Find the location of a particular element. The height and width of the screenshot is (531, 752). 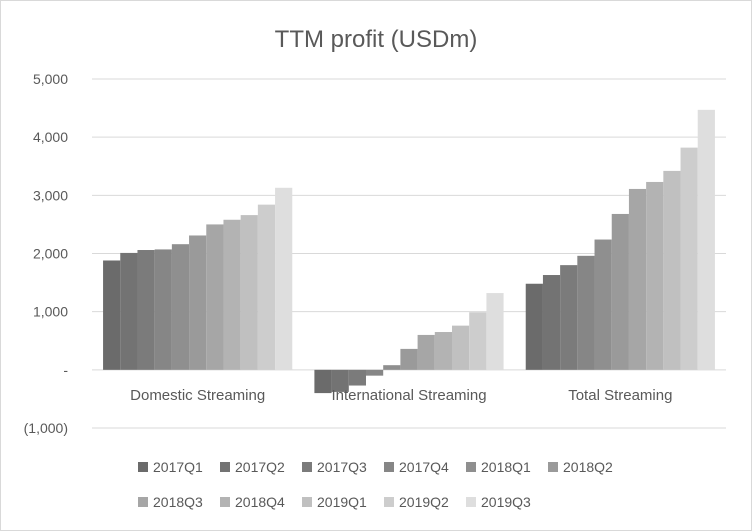

legend-item: 2019Q1 is located at coordinates (334, 502).